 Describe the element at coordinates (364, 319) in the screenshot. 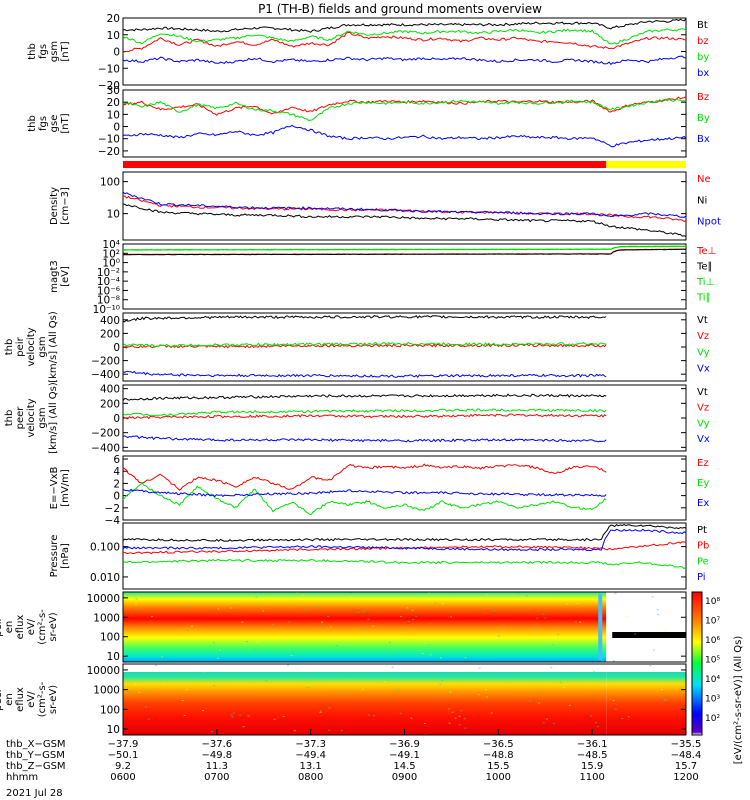

I see `series-line-Vt` at that location.